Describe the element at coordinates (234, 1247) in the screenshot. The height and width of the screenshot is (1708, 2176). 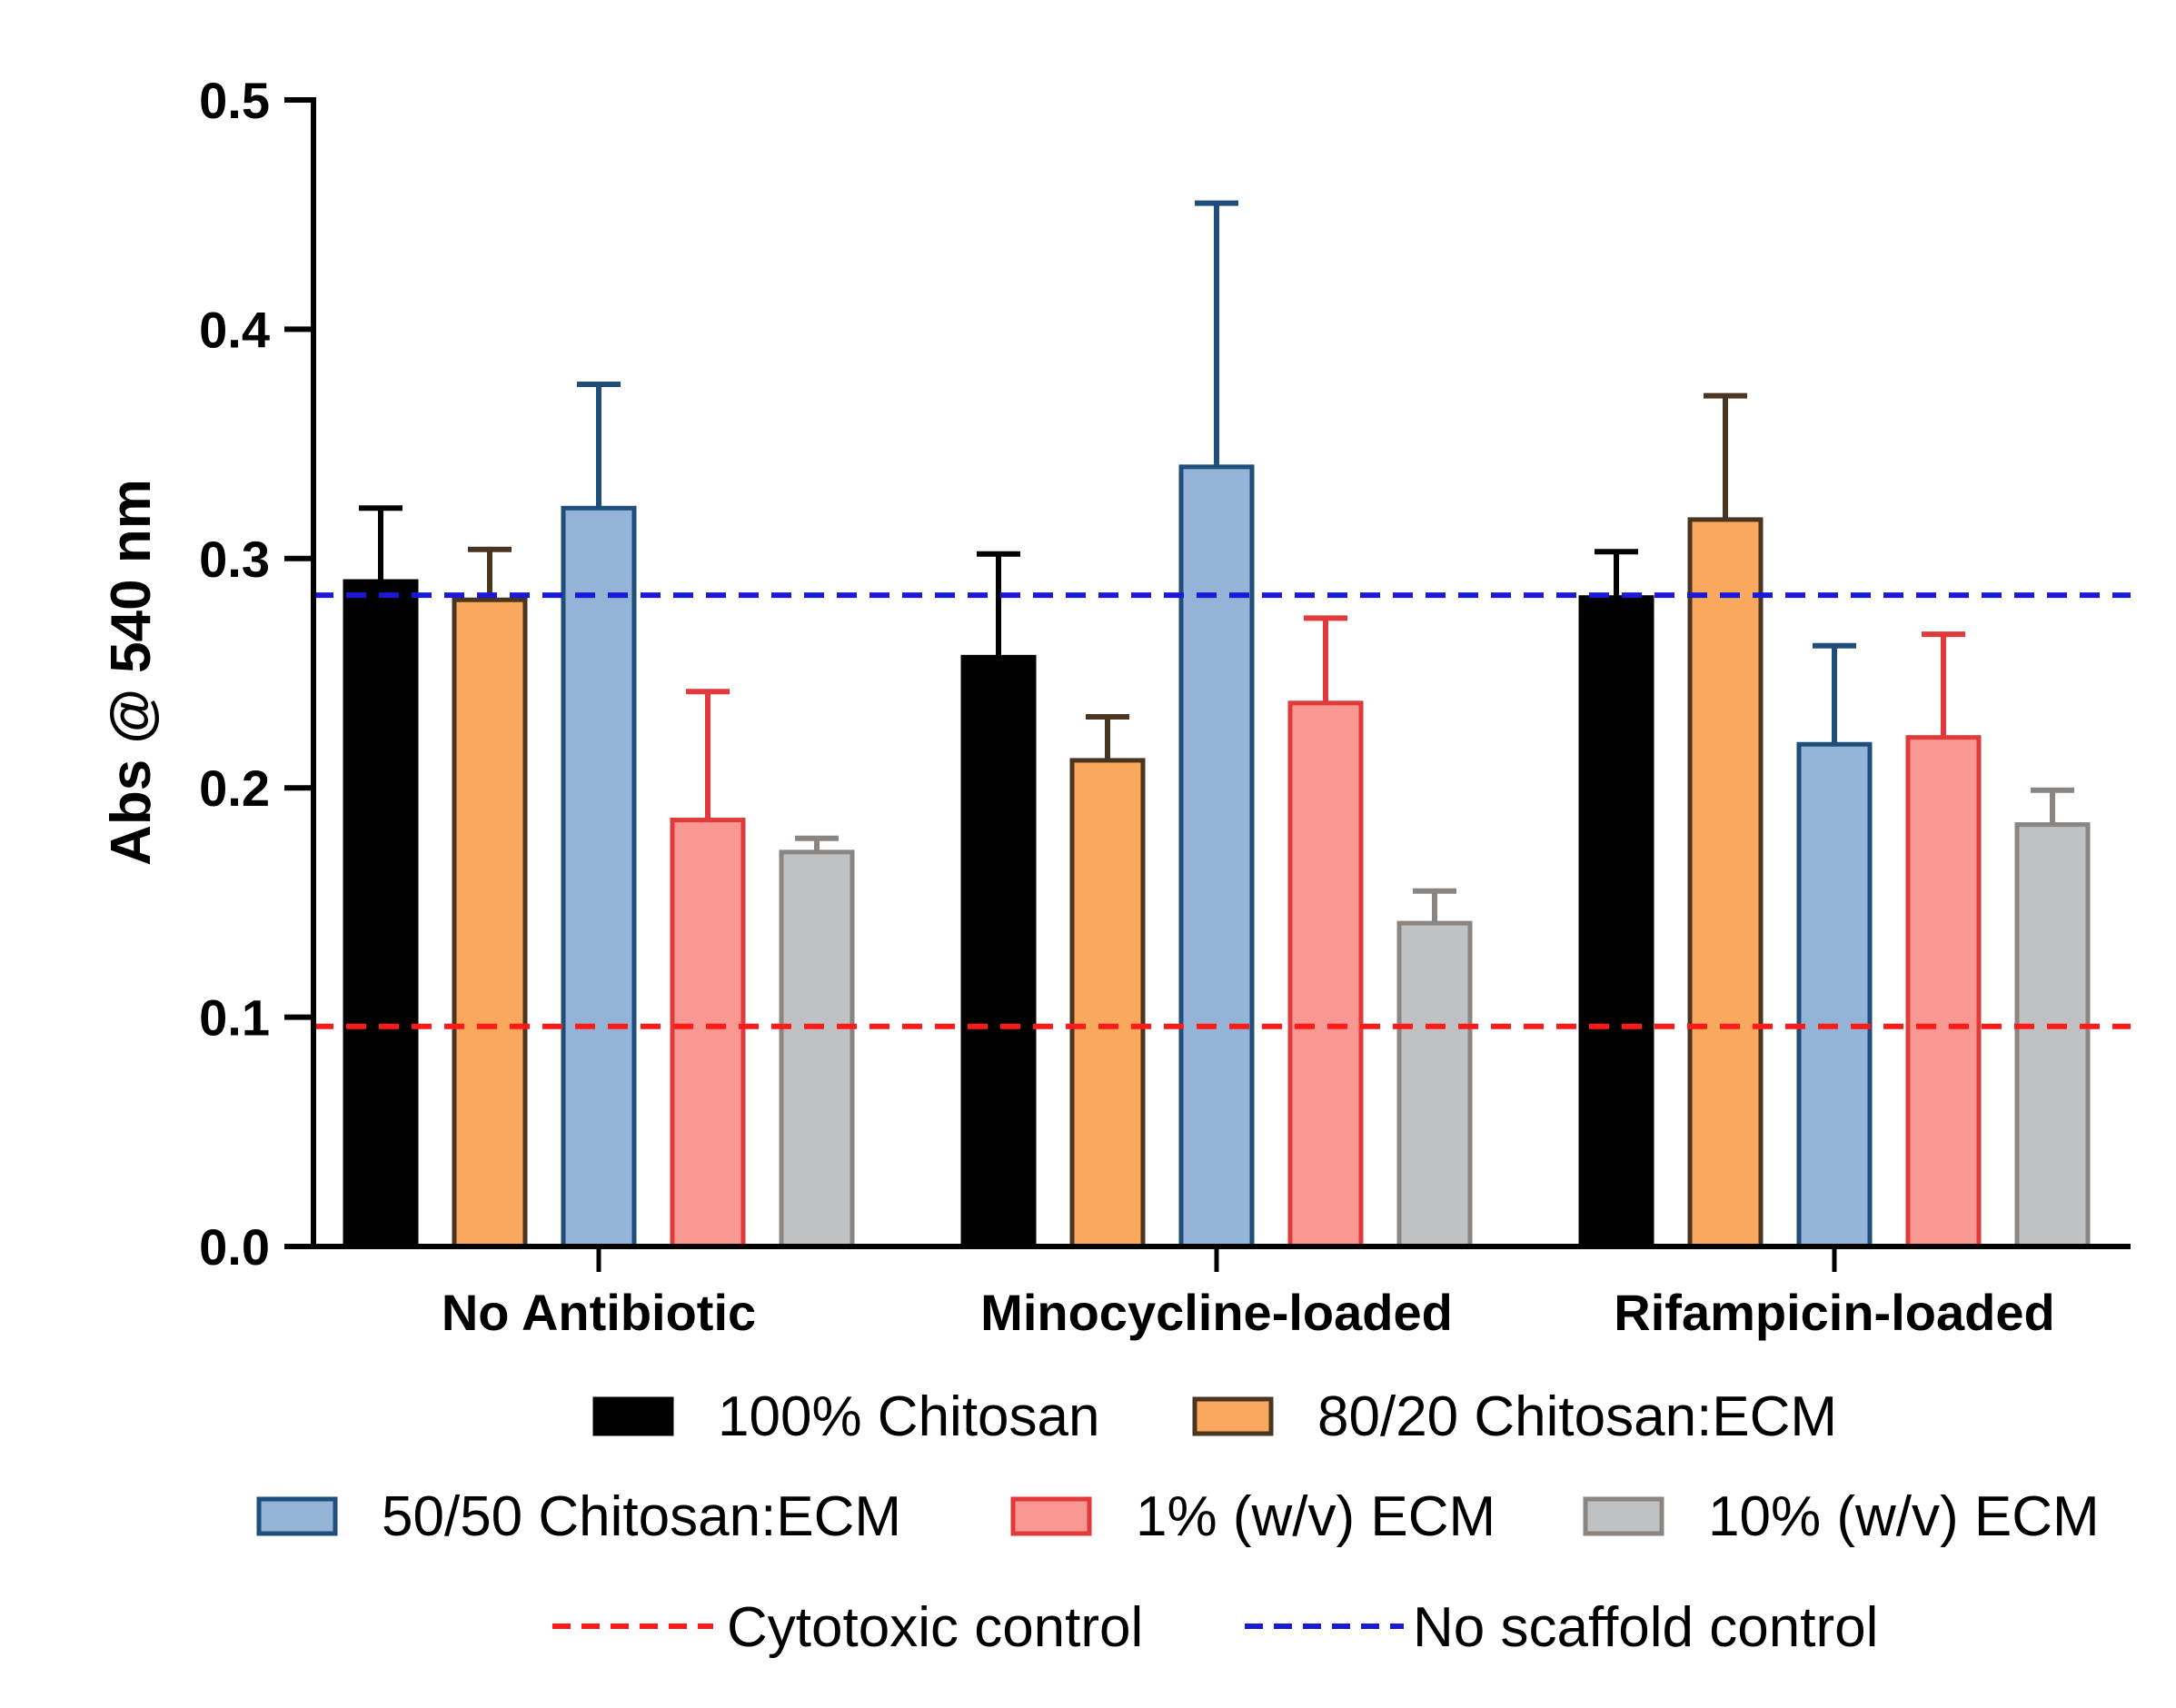
I see `y-tick-label: 0.0` at that location.